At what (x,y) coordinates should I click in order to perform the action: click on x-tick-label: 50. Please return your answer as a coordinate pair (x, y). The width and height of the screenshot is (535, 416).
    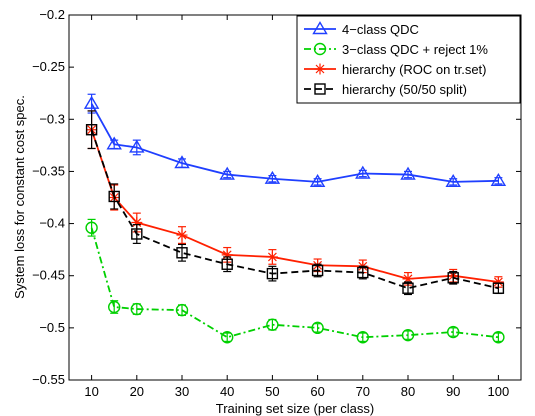
    Looking at the image, I should click on (272, 391).